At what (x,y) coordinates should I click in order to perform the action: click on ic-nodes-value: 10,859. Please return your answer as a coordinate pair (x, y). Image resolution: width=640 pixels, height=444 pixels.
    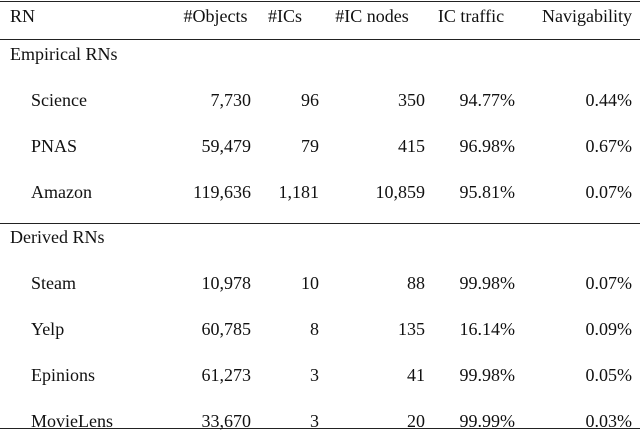
    Looking at the image, I should click on (400, 191).